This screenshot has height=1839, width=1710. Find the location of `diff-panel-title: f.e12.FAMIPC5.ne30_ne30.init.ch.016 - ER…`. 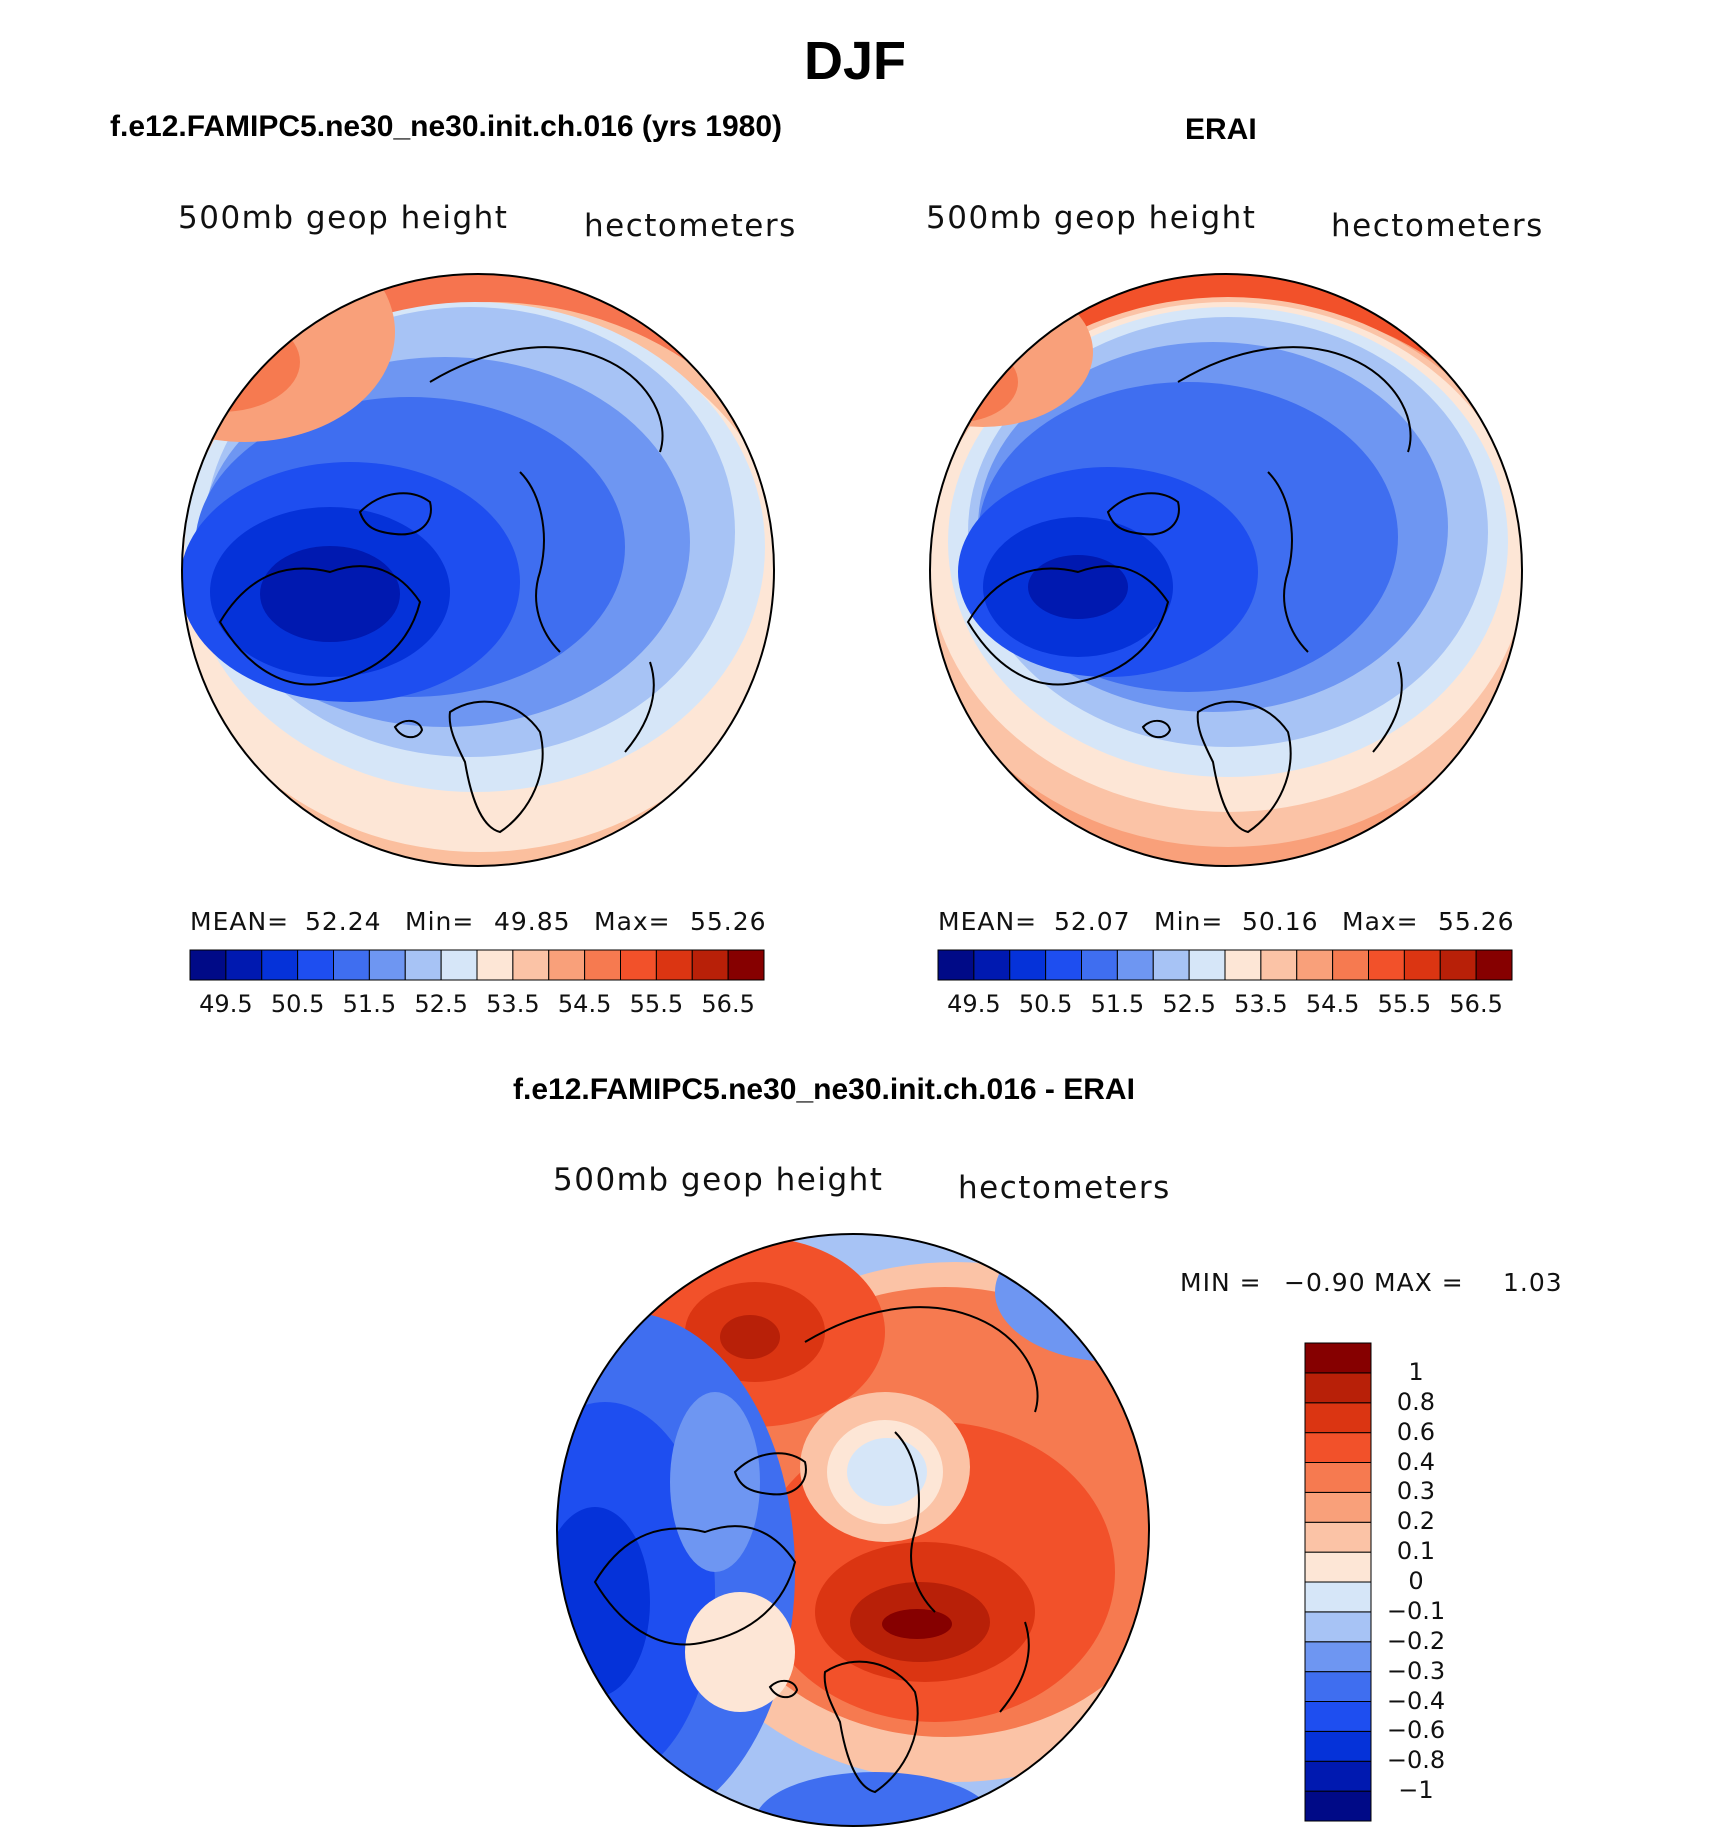

diff-panel-title: f.e12.FAMIPC5.ne30_ne30.init.ch.016 - ER… is located at coordinates (824, 1089).